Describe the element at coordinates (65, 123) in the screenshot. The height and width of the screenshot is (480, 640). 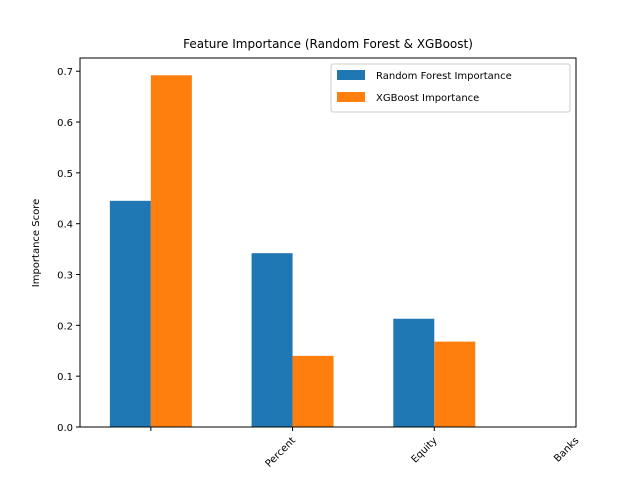
I see `y-tick-label: 0.6` at that location.